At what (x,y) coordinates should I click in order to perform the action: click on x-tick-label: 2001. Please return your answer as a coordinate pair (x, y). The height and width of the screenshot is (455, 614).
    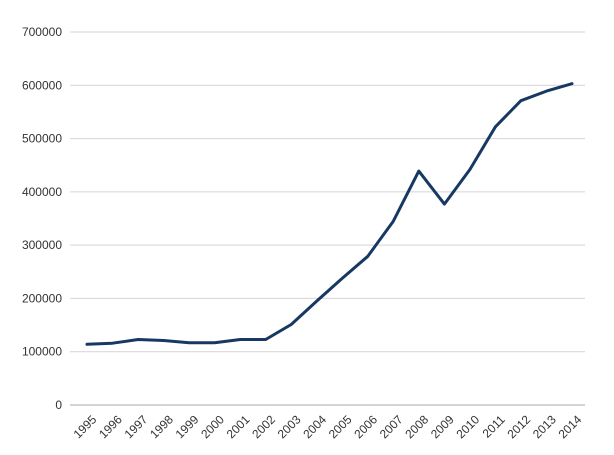
    Looking at the image, I should click on (238, 426).